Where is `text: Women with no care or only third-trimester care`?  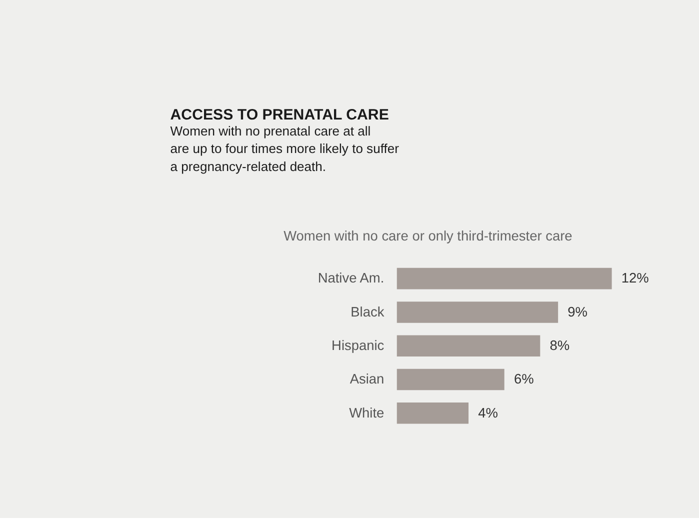
text: Women with no care or only third-trimester care is located at coordinates (428, 236).